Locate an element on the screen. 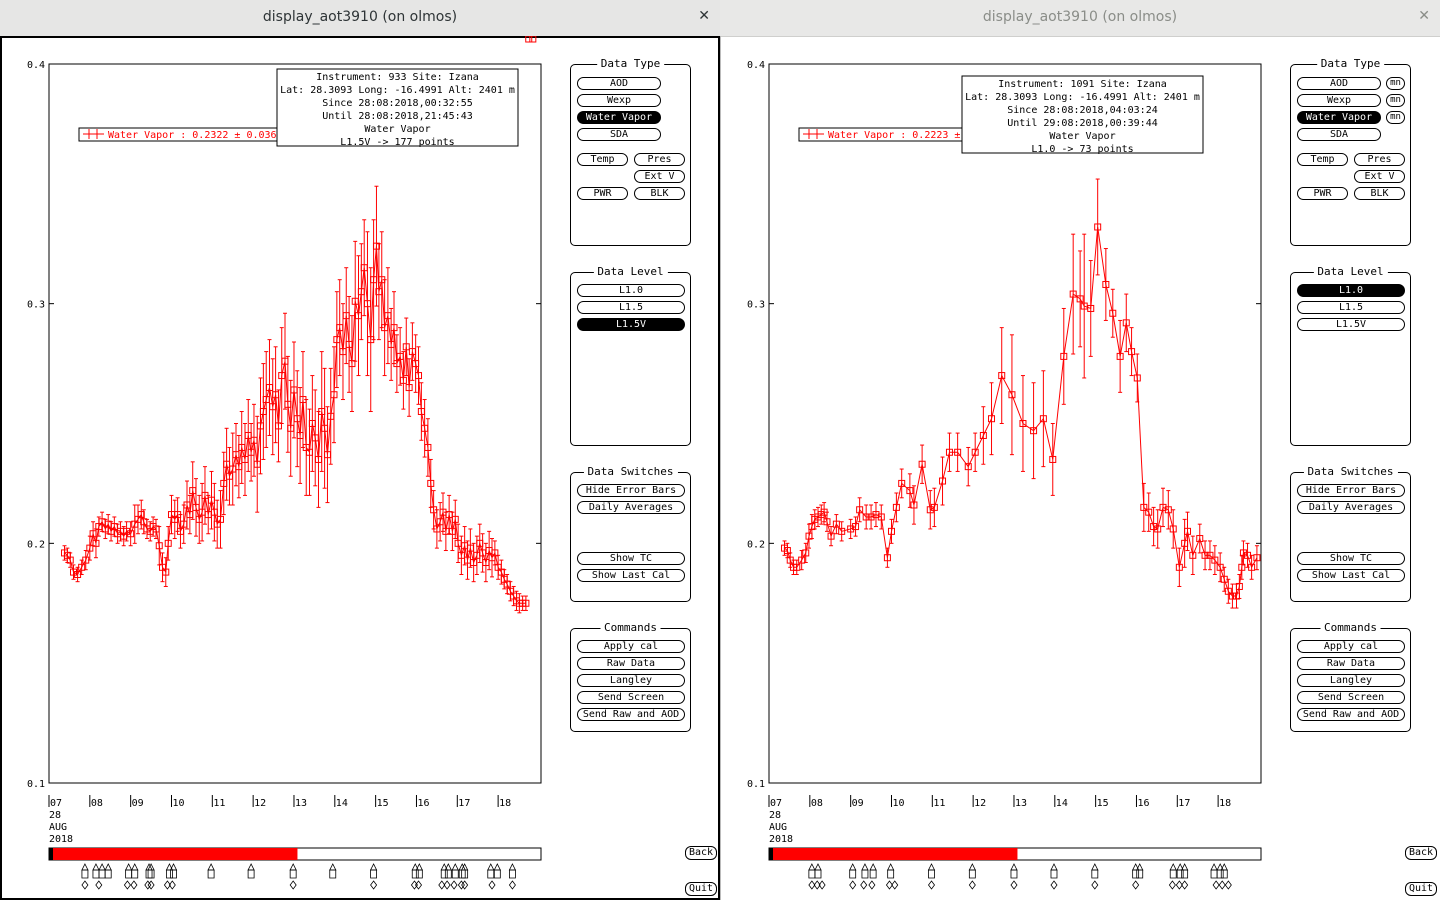  quit-button: Quit is located at coordinates (1421, 889).